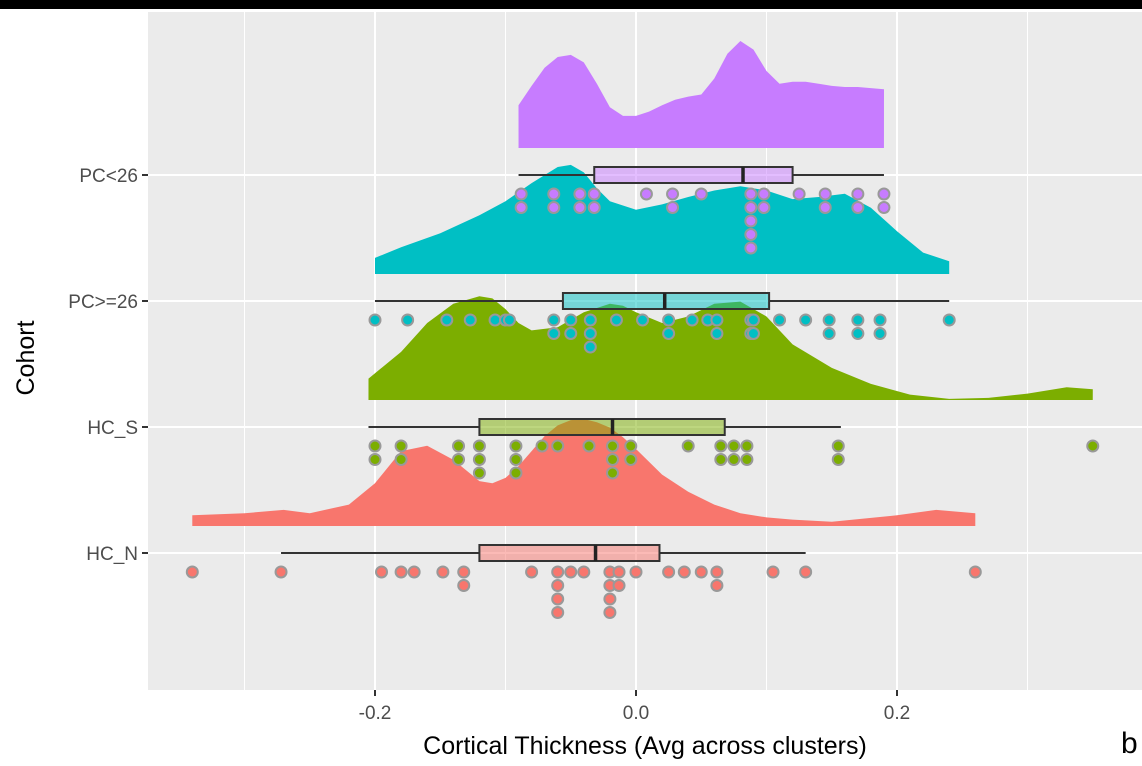  Describe the element at coordinates (554, 194) in the screenshot. I see `rain-point-PC<26-2` at that location.